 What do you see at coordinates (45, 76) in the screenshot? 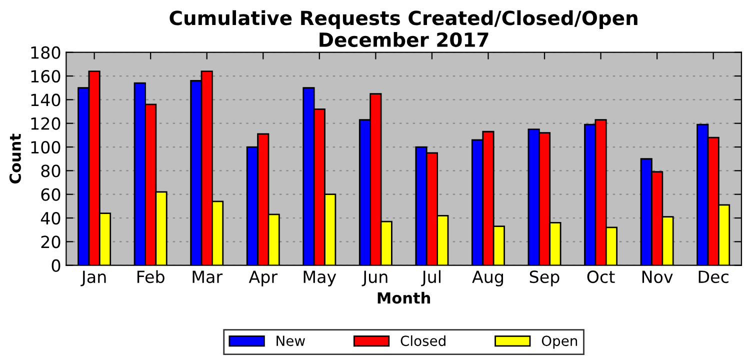
I see `y-tick-label: 160` at bounding box center [45, 76].